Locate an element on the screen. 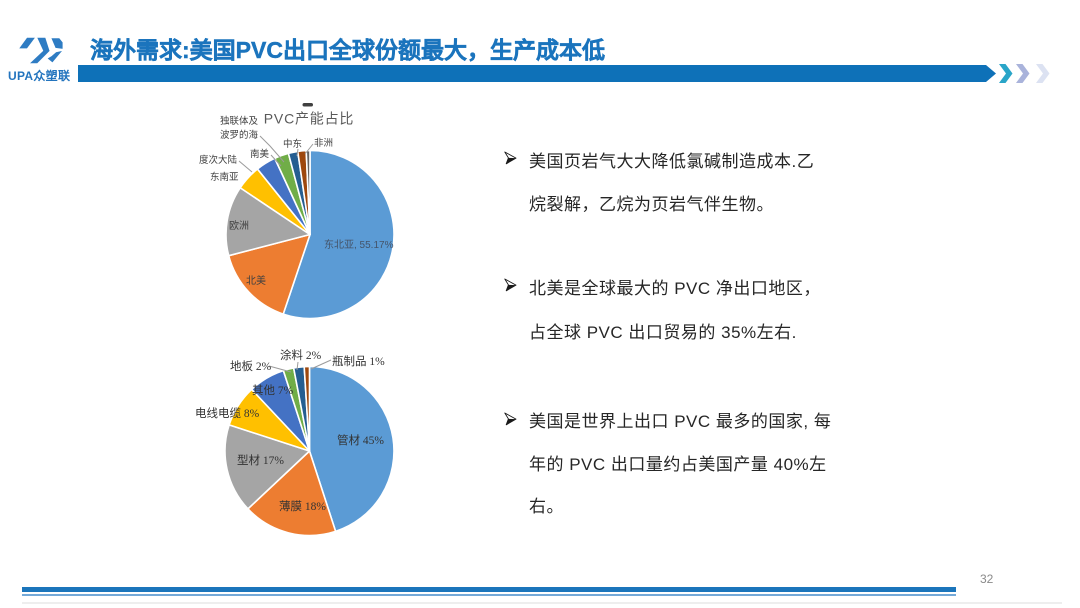 This screenshot has height=608, width=1080. svg-text: 南美 is located at coordinates (260, 154).